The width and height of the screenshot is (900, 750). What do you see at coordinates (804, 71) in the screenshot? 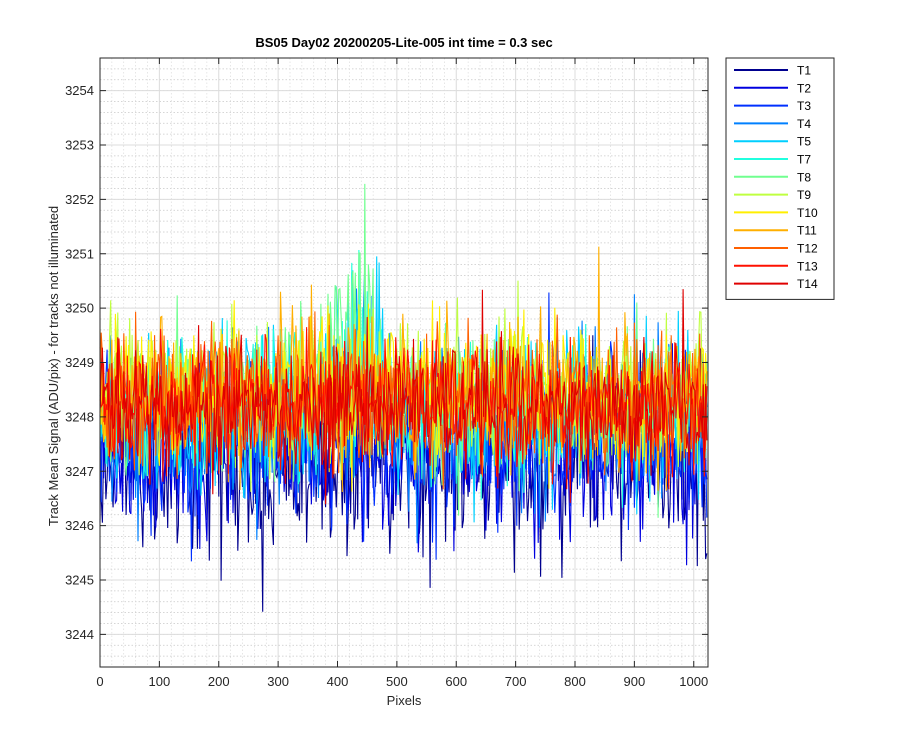
I see `legend-label-T1: T1` at bounding box center [804, 71].